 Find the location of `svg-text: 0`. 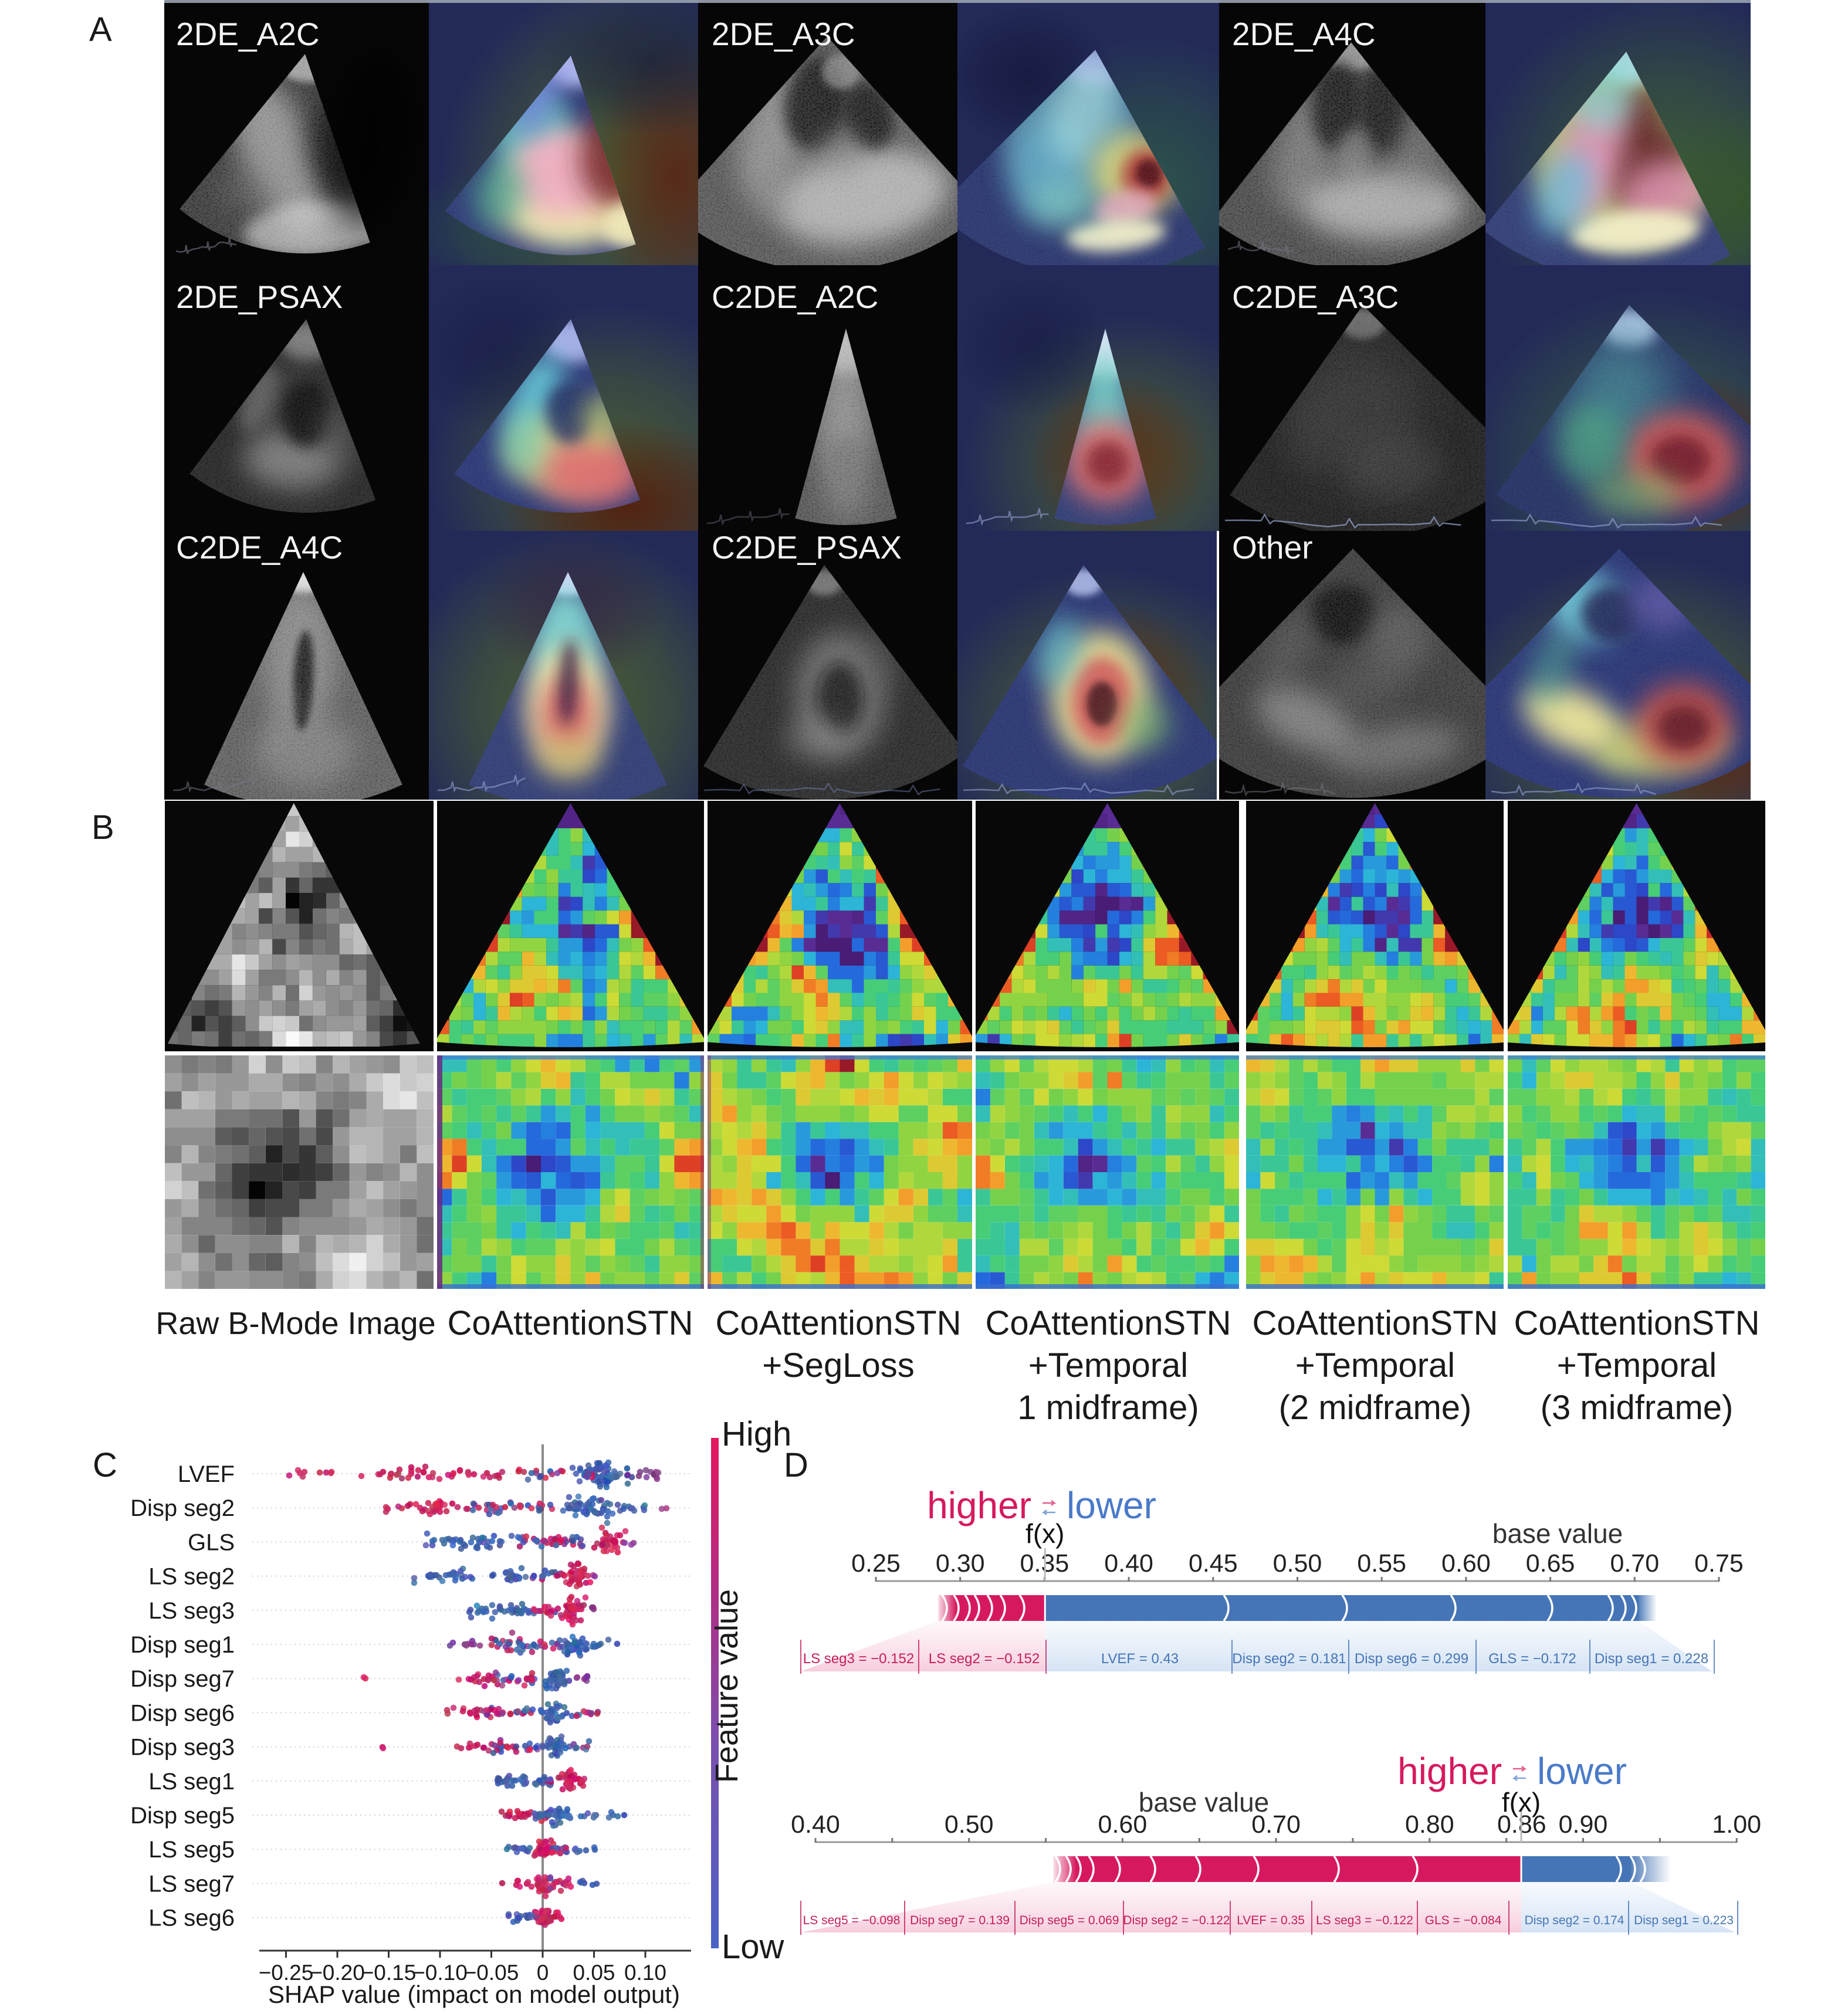

svg-text: 0 is located at coordinates (543, 1973).